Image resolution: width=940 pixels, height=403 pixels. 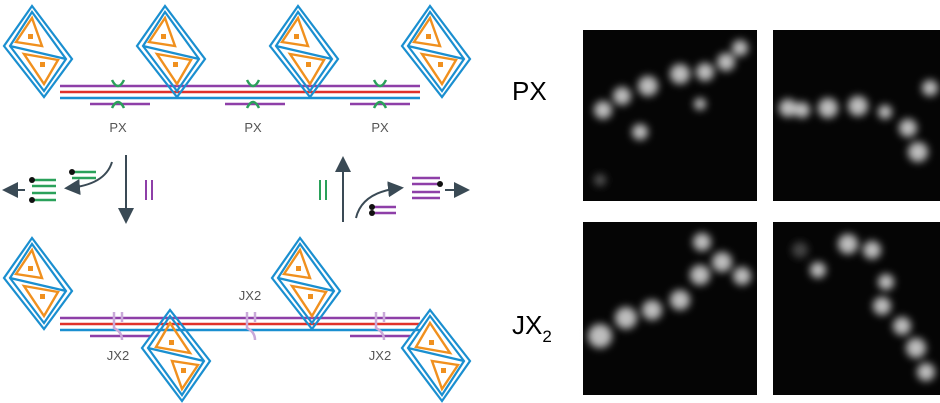 What do you see at coordinates (529, 91) in the screenshot?
I see `row-label: PX` at bounding box center [529, 91].